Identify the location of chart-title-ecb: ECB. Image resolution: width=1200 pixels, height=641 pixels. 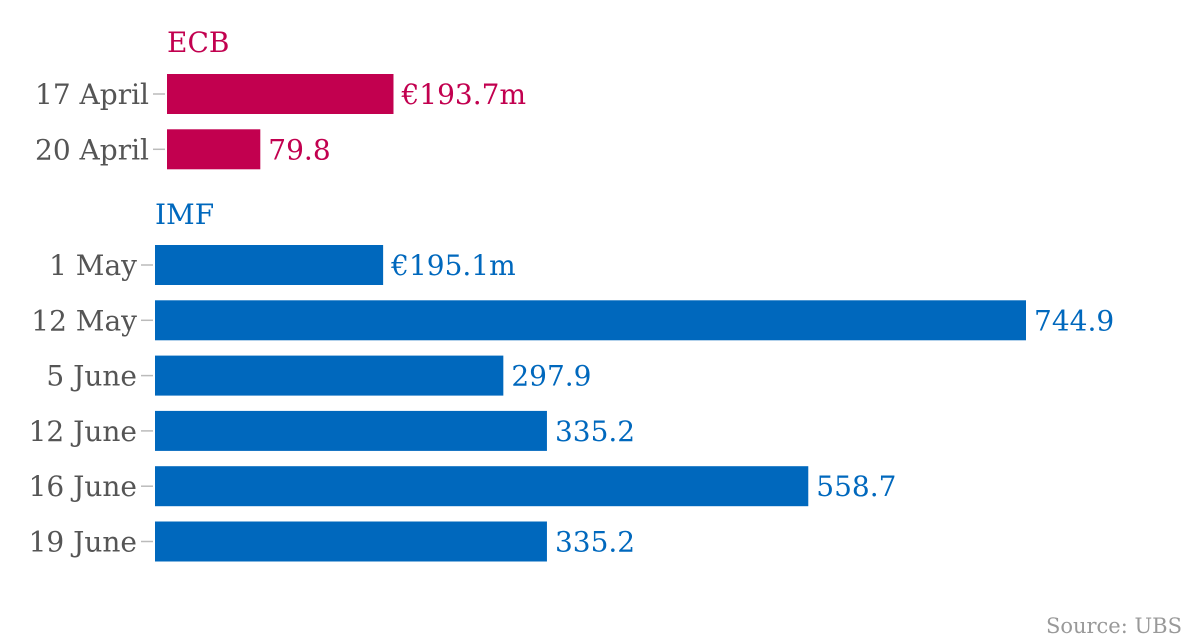
(198, 42).